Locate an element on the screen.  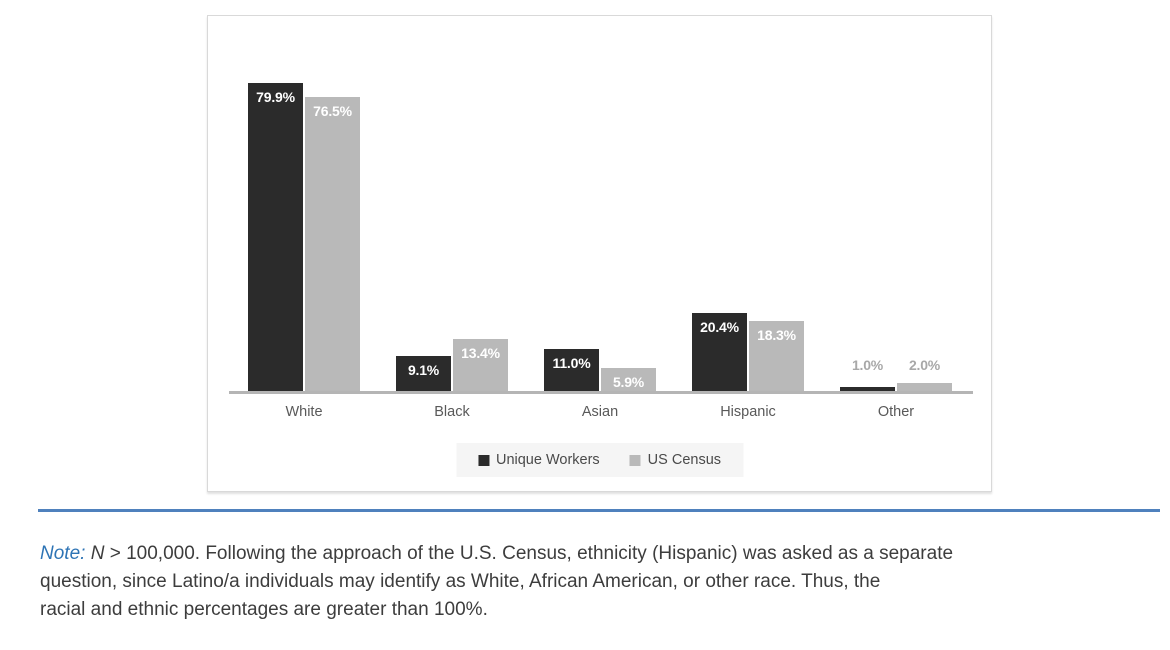
bar-value-label: 9.1% is located at coordinates (423, 370).